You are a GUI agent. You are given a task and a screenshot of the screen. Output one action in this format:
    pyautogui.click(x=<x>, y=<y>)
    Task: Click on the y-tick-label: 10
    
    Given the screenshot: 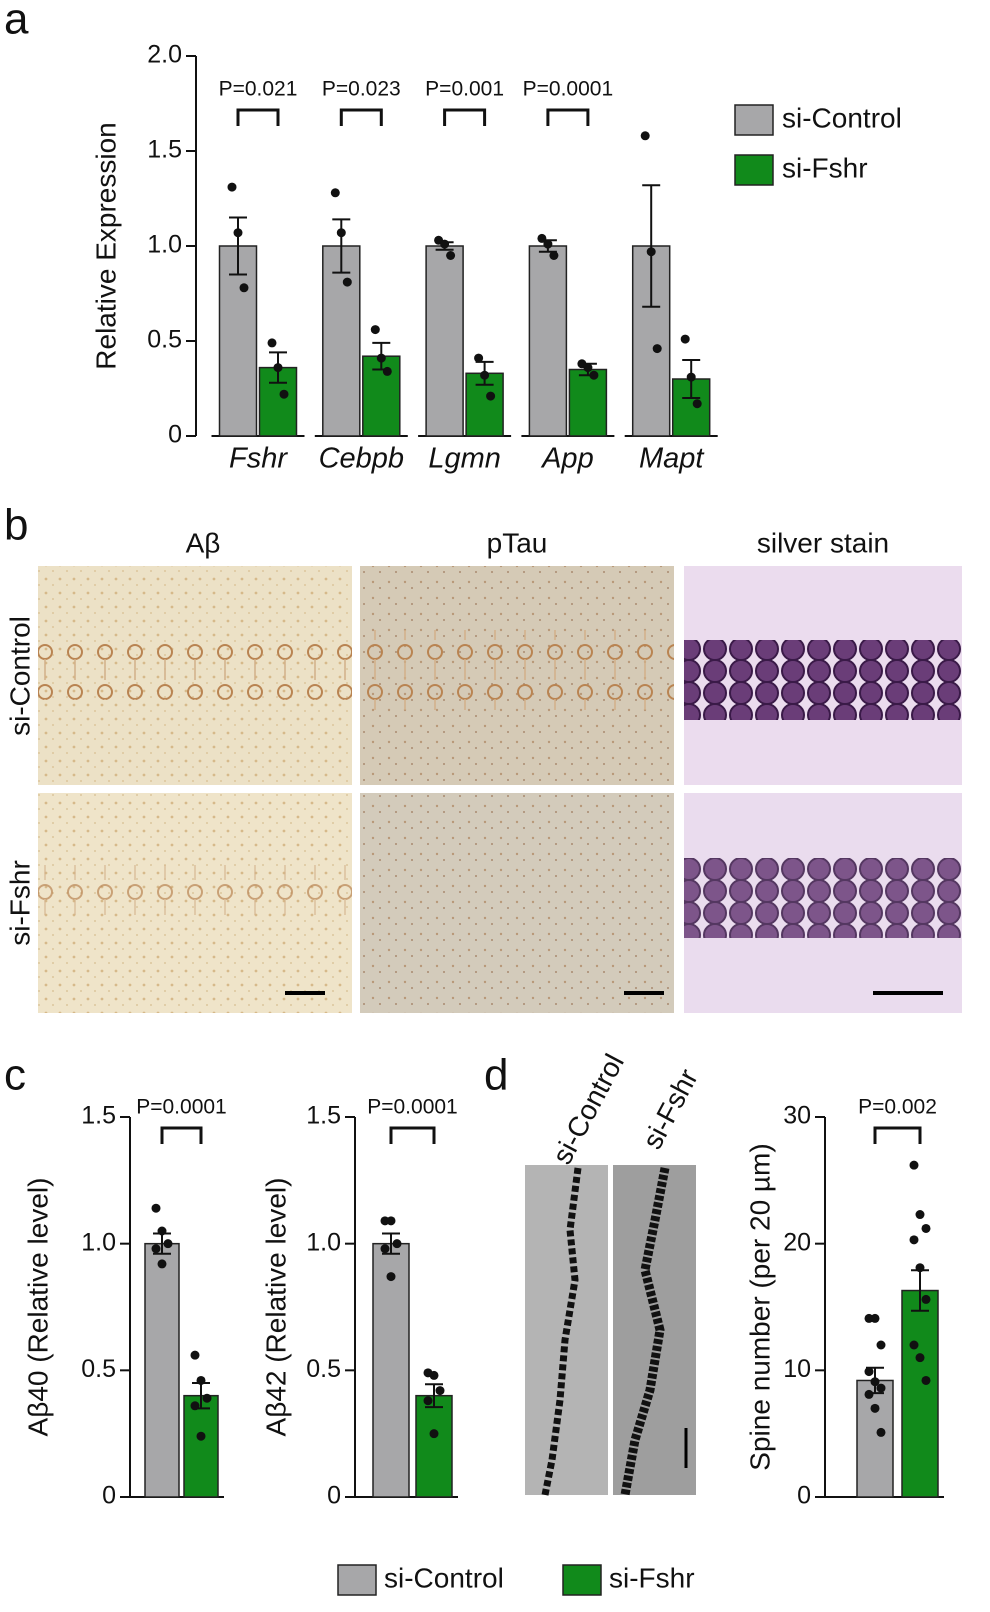 What is the action you would take?
    pyautogui.click(x=797, y=1369)
    